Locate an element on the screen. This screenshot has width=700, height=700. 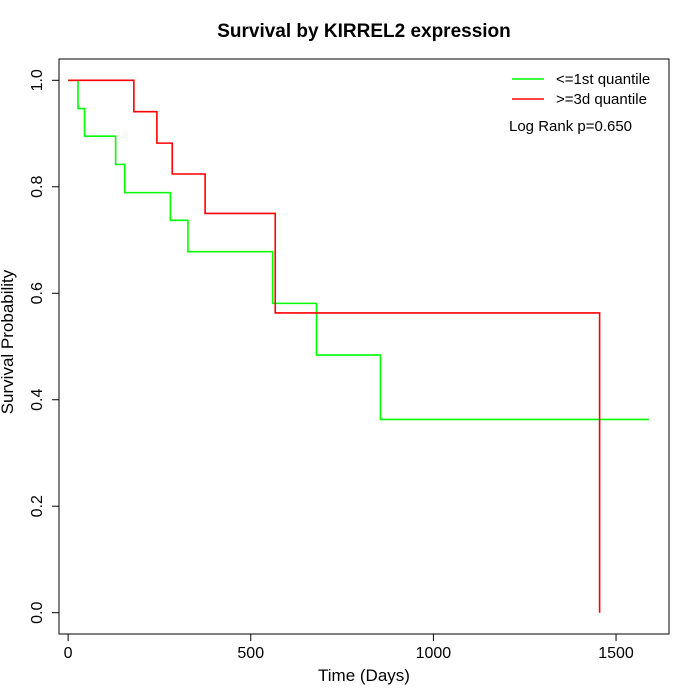
y-tick-label: 0.4 is located at coordinates (37, 400).